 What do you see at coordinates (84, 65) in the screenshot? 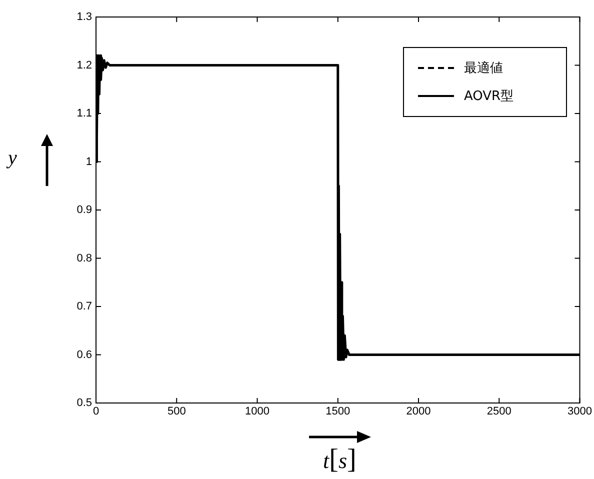
I see `y-tick-label: 1.2` at bounding box center [84, 65].